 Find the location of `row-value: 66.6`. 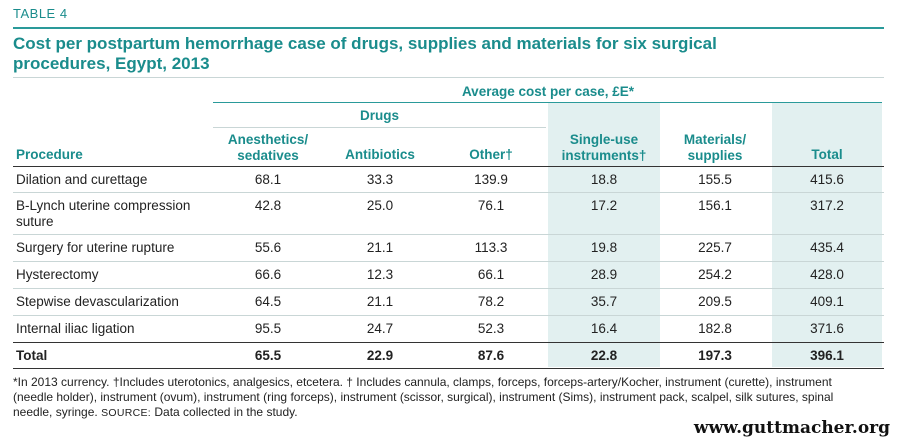

row-value: 66.6 is located at coordinates (268, 274).